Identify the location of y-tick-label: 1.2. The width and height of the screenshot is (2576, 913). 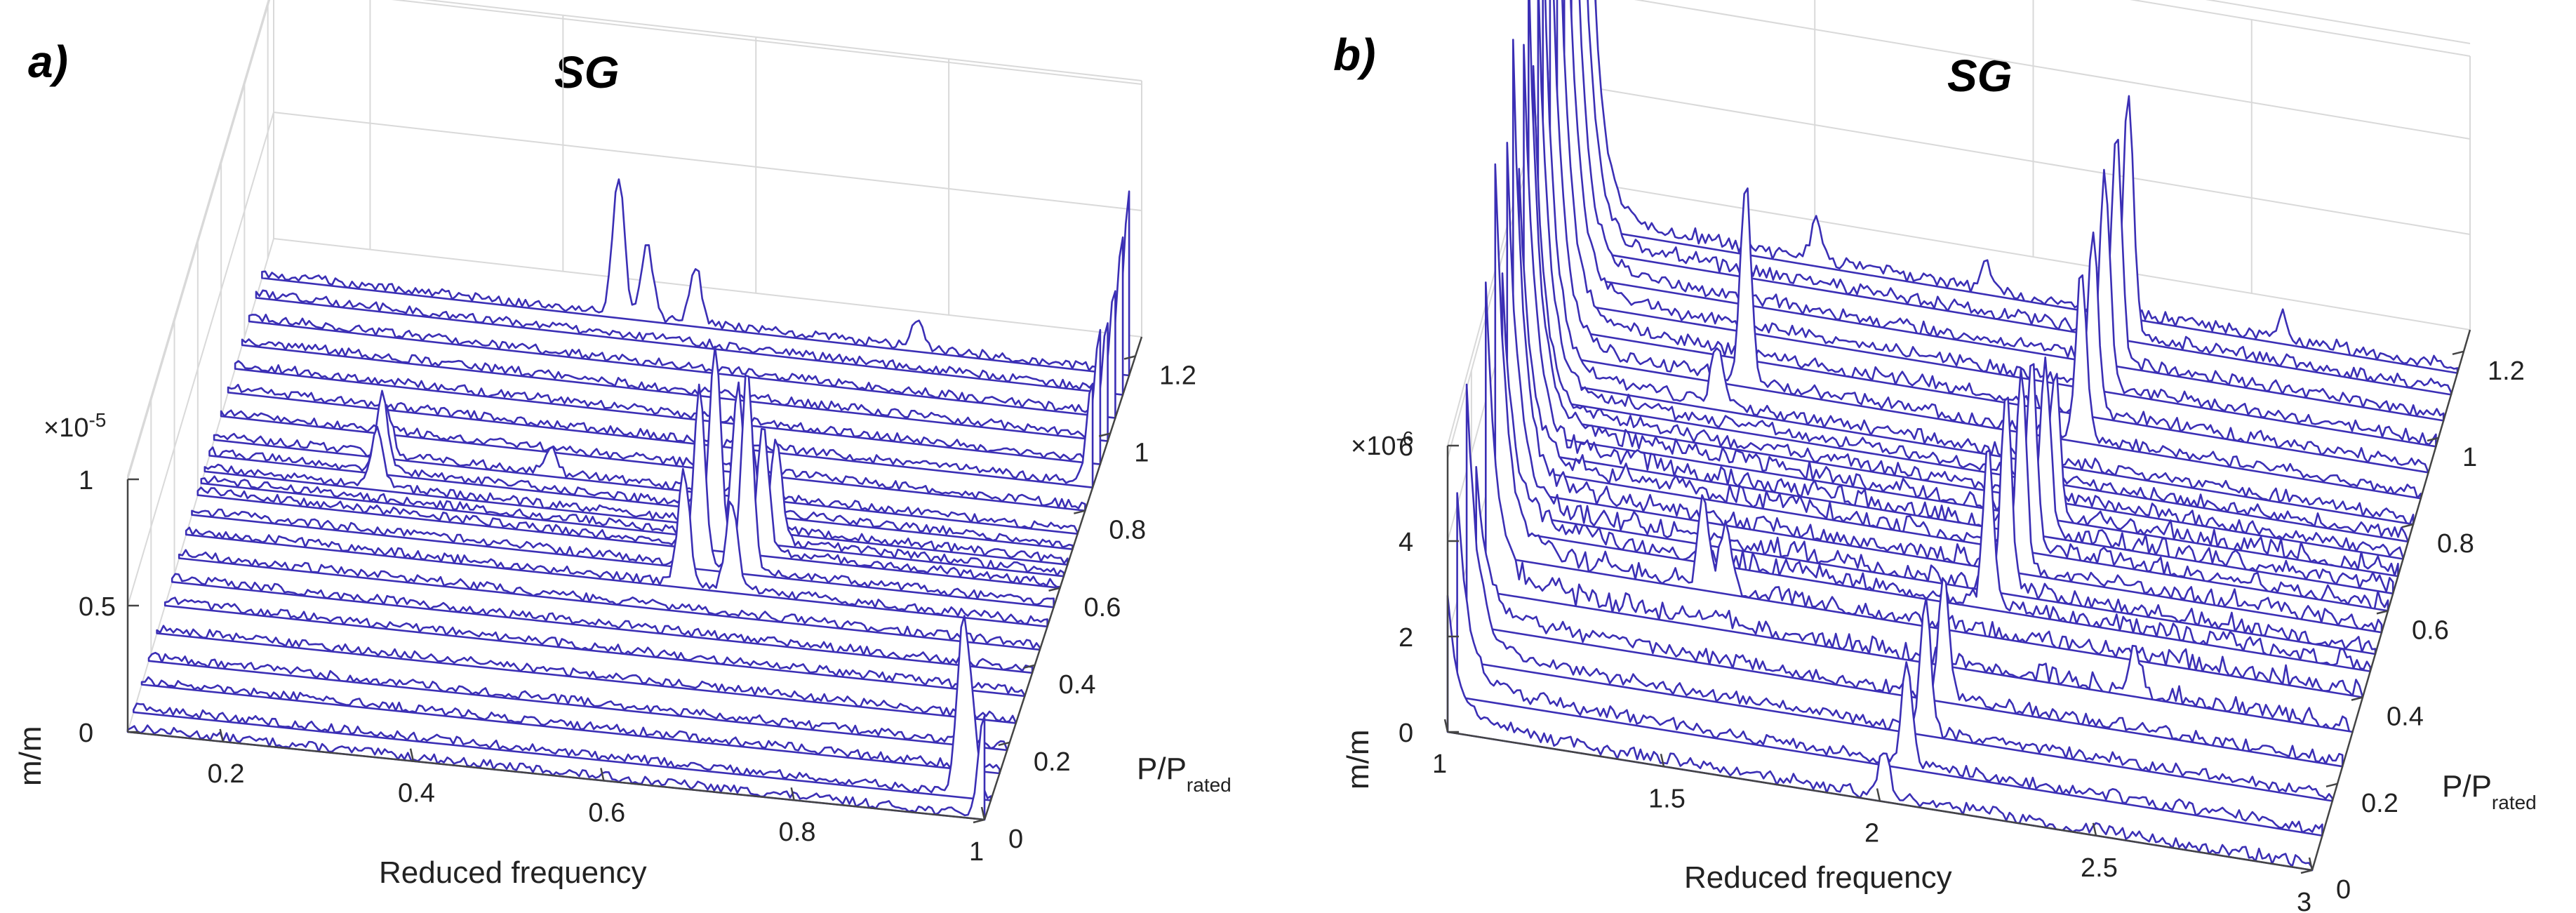
(2506, 371).